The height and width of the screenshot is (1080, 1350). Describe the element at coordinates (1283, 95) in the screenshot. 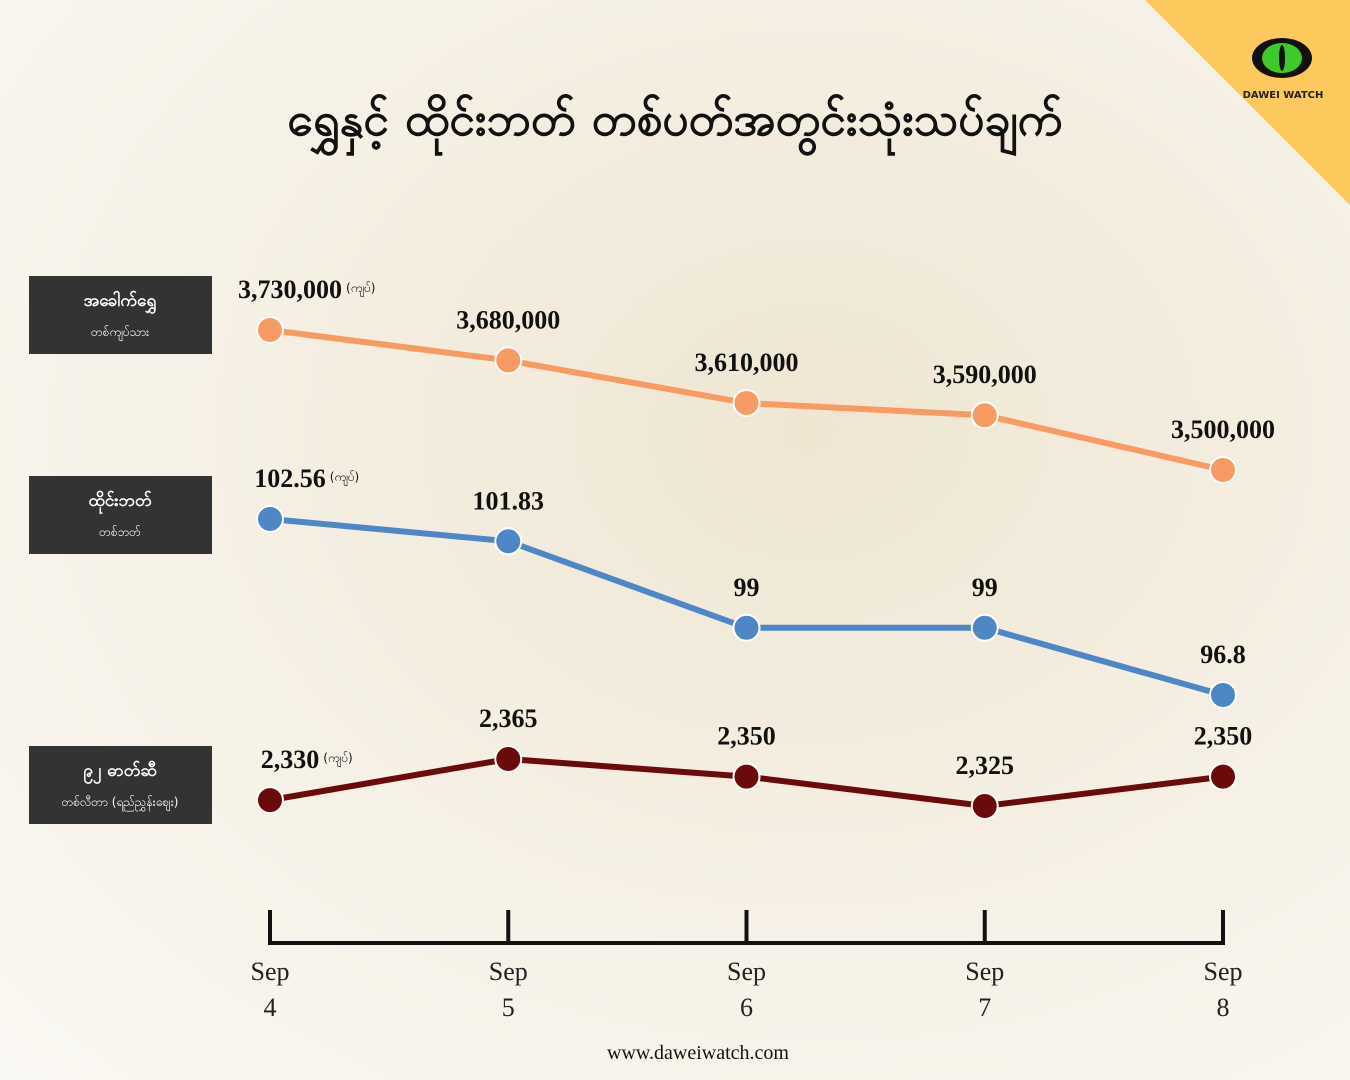

I see `brand: DAWEI WATCH` at that location.